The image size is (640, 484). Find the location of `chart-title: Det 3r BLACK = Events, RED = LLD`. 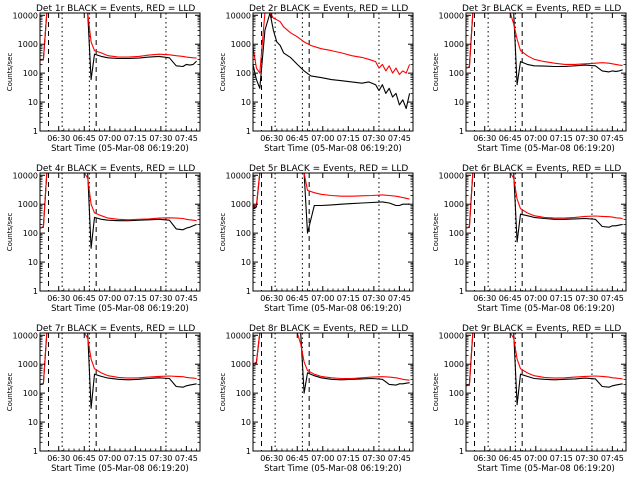

chart-title: Det 3r BLACK = Events, RED = LLD is located at coordinates (541, 9).